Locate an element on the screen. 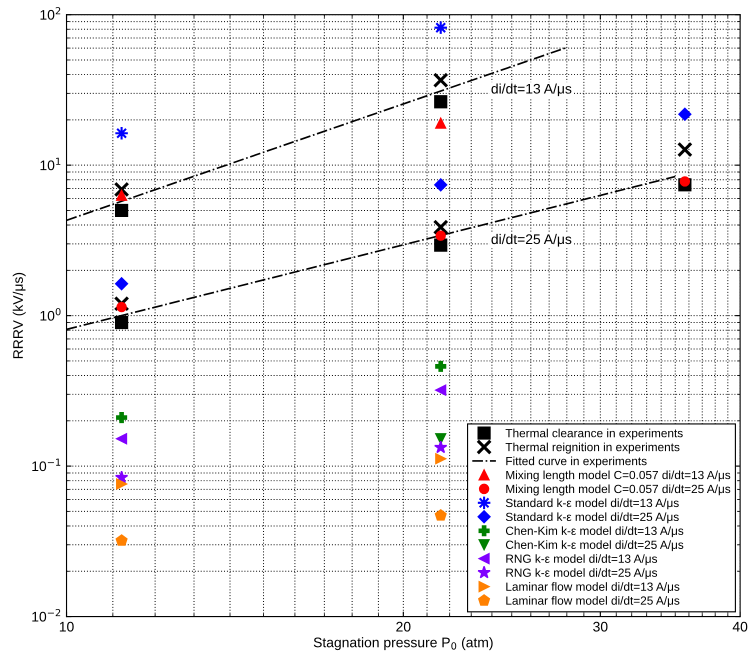  y-tick-label: 10$^{−1}$ is located at coordinates (46, 465).